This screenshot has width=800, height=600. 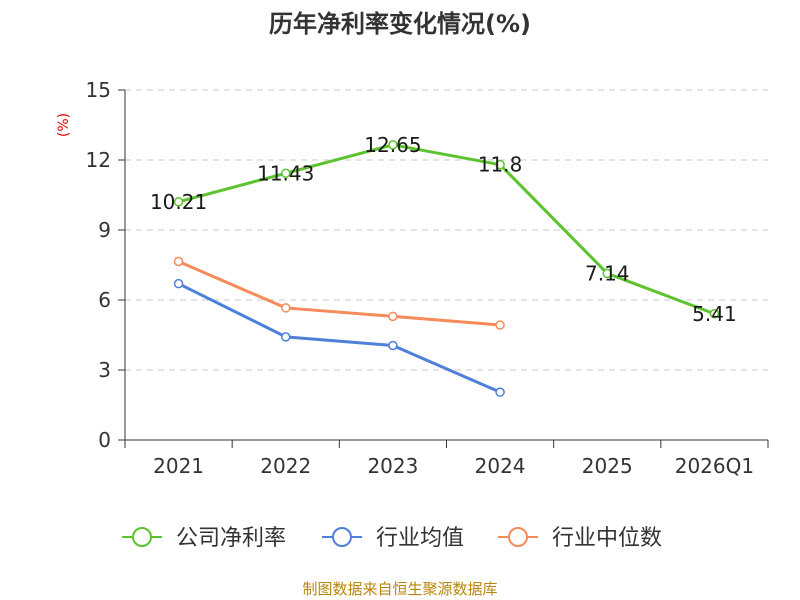 I want to click on legend-label-2: 行业中位数, so click(x=607, y=538).